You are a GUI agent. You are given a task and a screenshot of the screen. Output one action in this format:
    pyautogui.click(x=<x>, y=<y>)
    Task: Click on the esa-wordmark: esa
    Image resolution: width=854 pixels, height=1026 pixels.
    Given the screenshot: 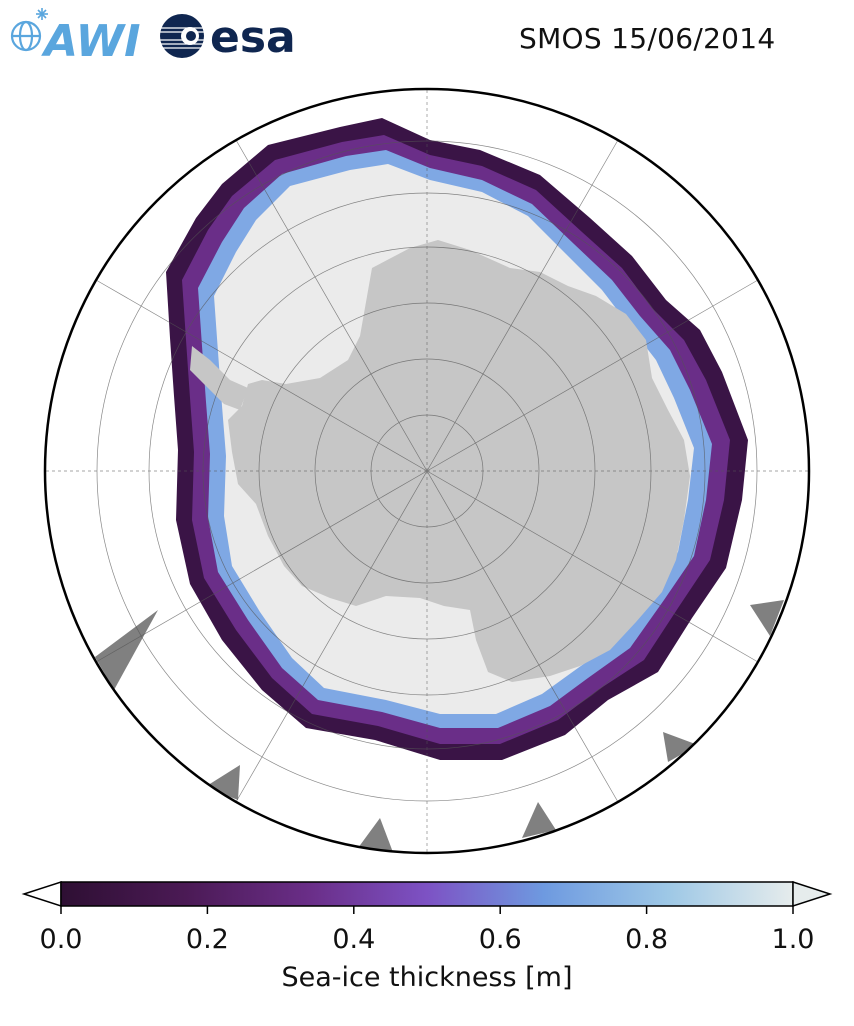 What is the action you would take?
    pyautogui.click(x=253, y=37)
    